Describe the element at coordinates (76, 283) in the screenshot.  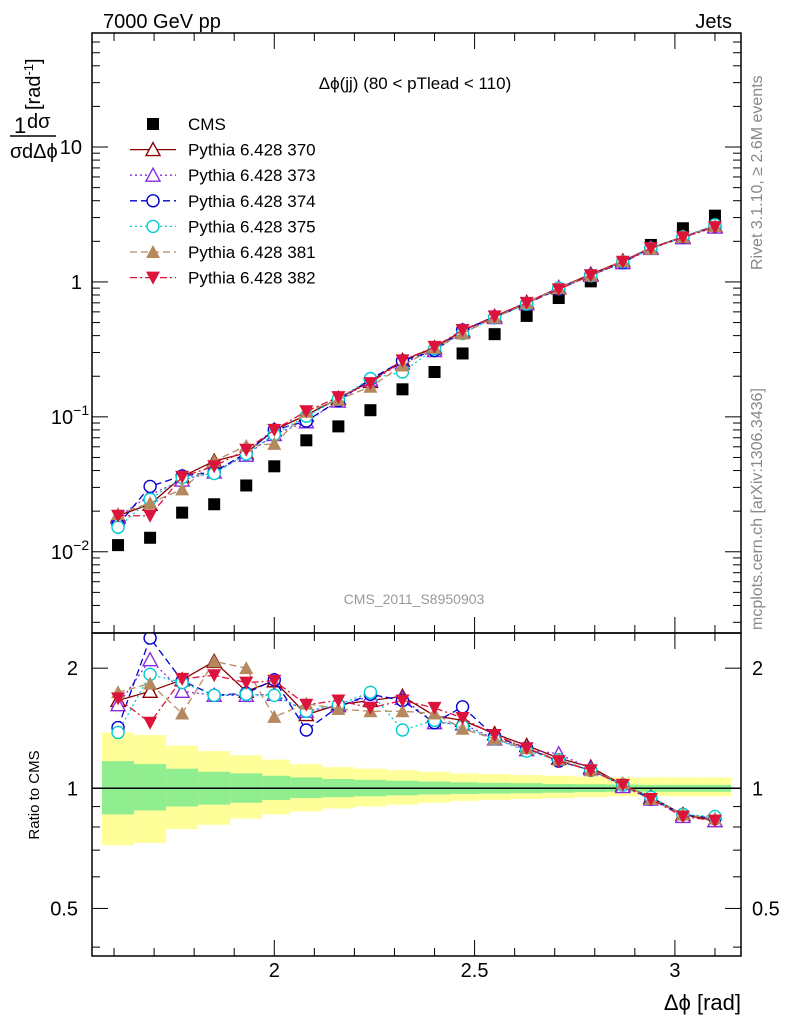
I see `y-tick-label: 1` at that location.